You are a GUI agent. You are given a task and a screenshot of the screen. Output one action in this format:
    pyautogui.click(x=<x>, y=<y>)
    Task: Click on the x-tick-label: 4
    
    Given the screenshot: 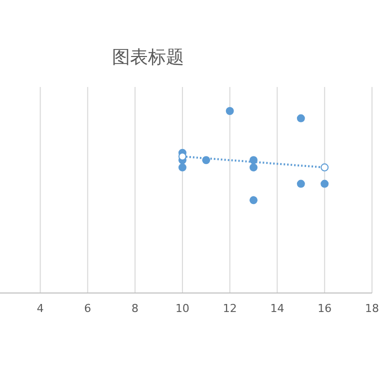 What is the action you would take?
    pyautogui.click(x=40, y=308)
    